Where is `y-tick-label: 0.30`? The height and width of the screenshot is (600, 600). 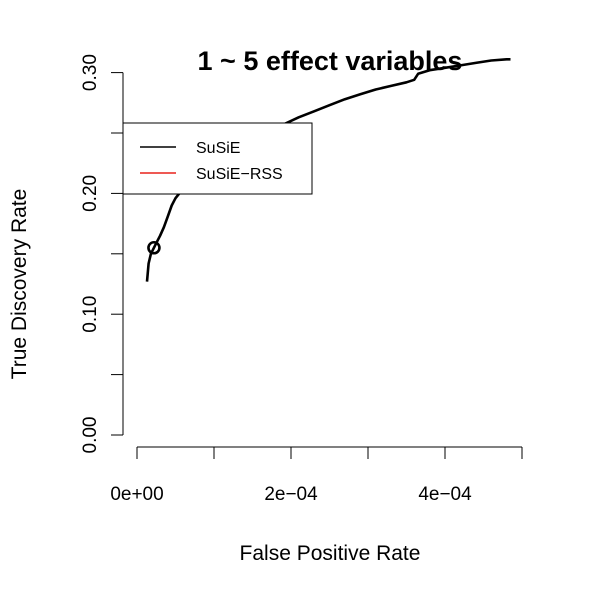
y-tick-label: 0.30 is located at coordinates (90, 72).